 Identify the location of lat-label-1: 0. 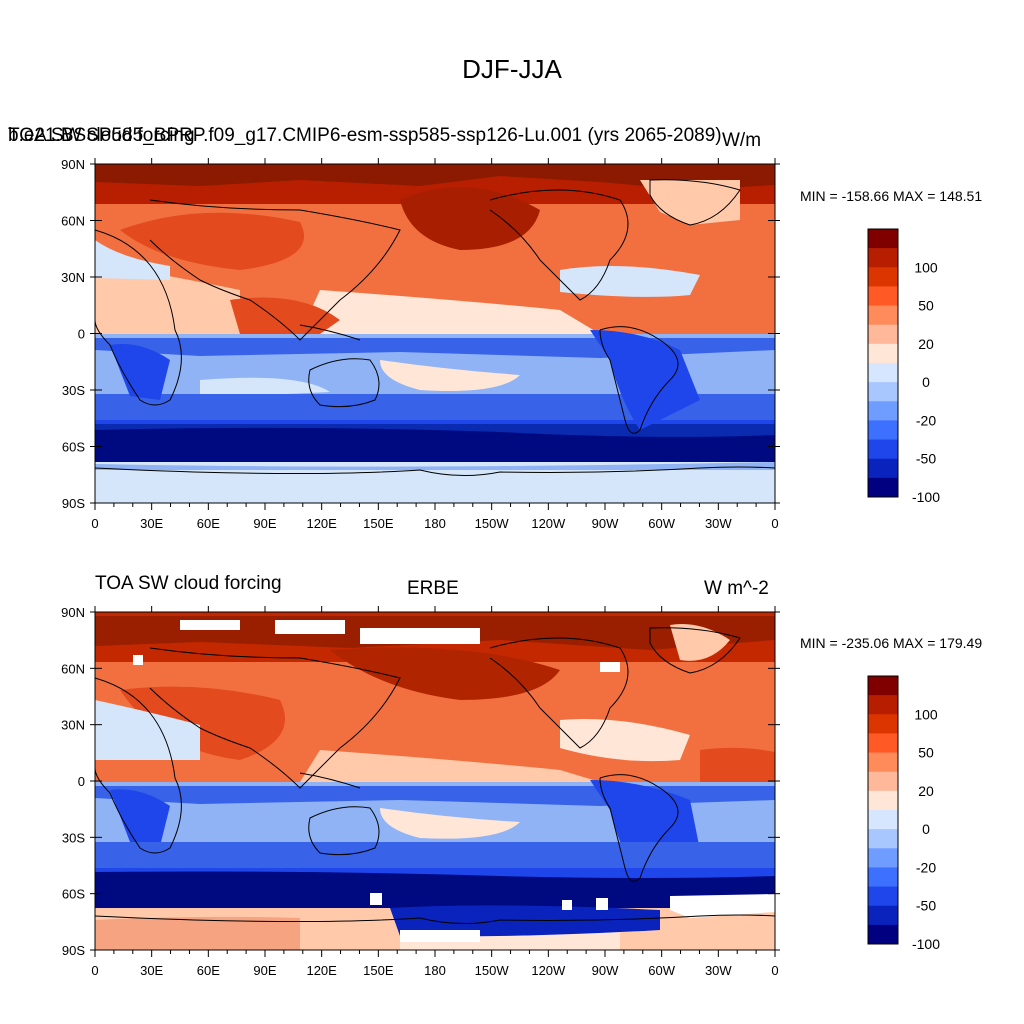
(81, 334).